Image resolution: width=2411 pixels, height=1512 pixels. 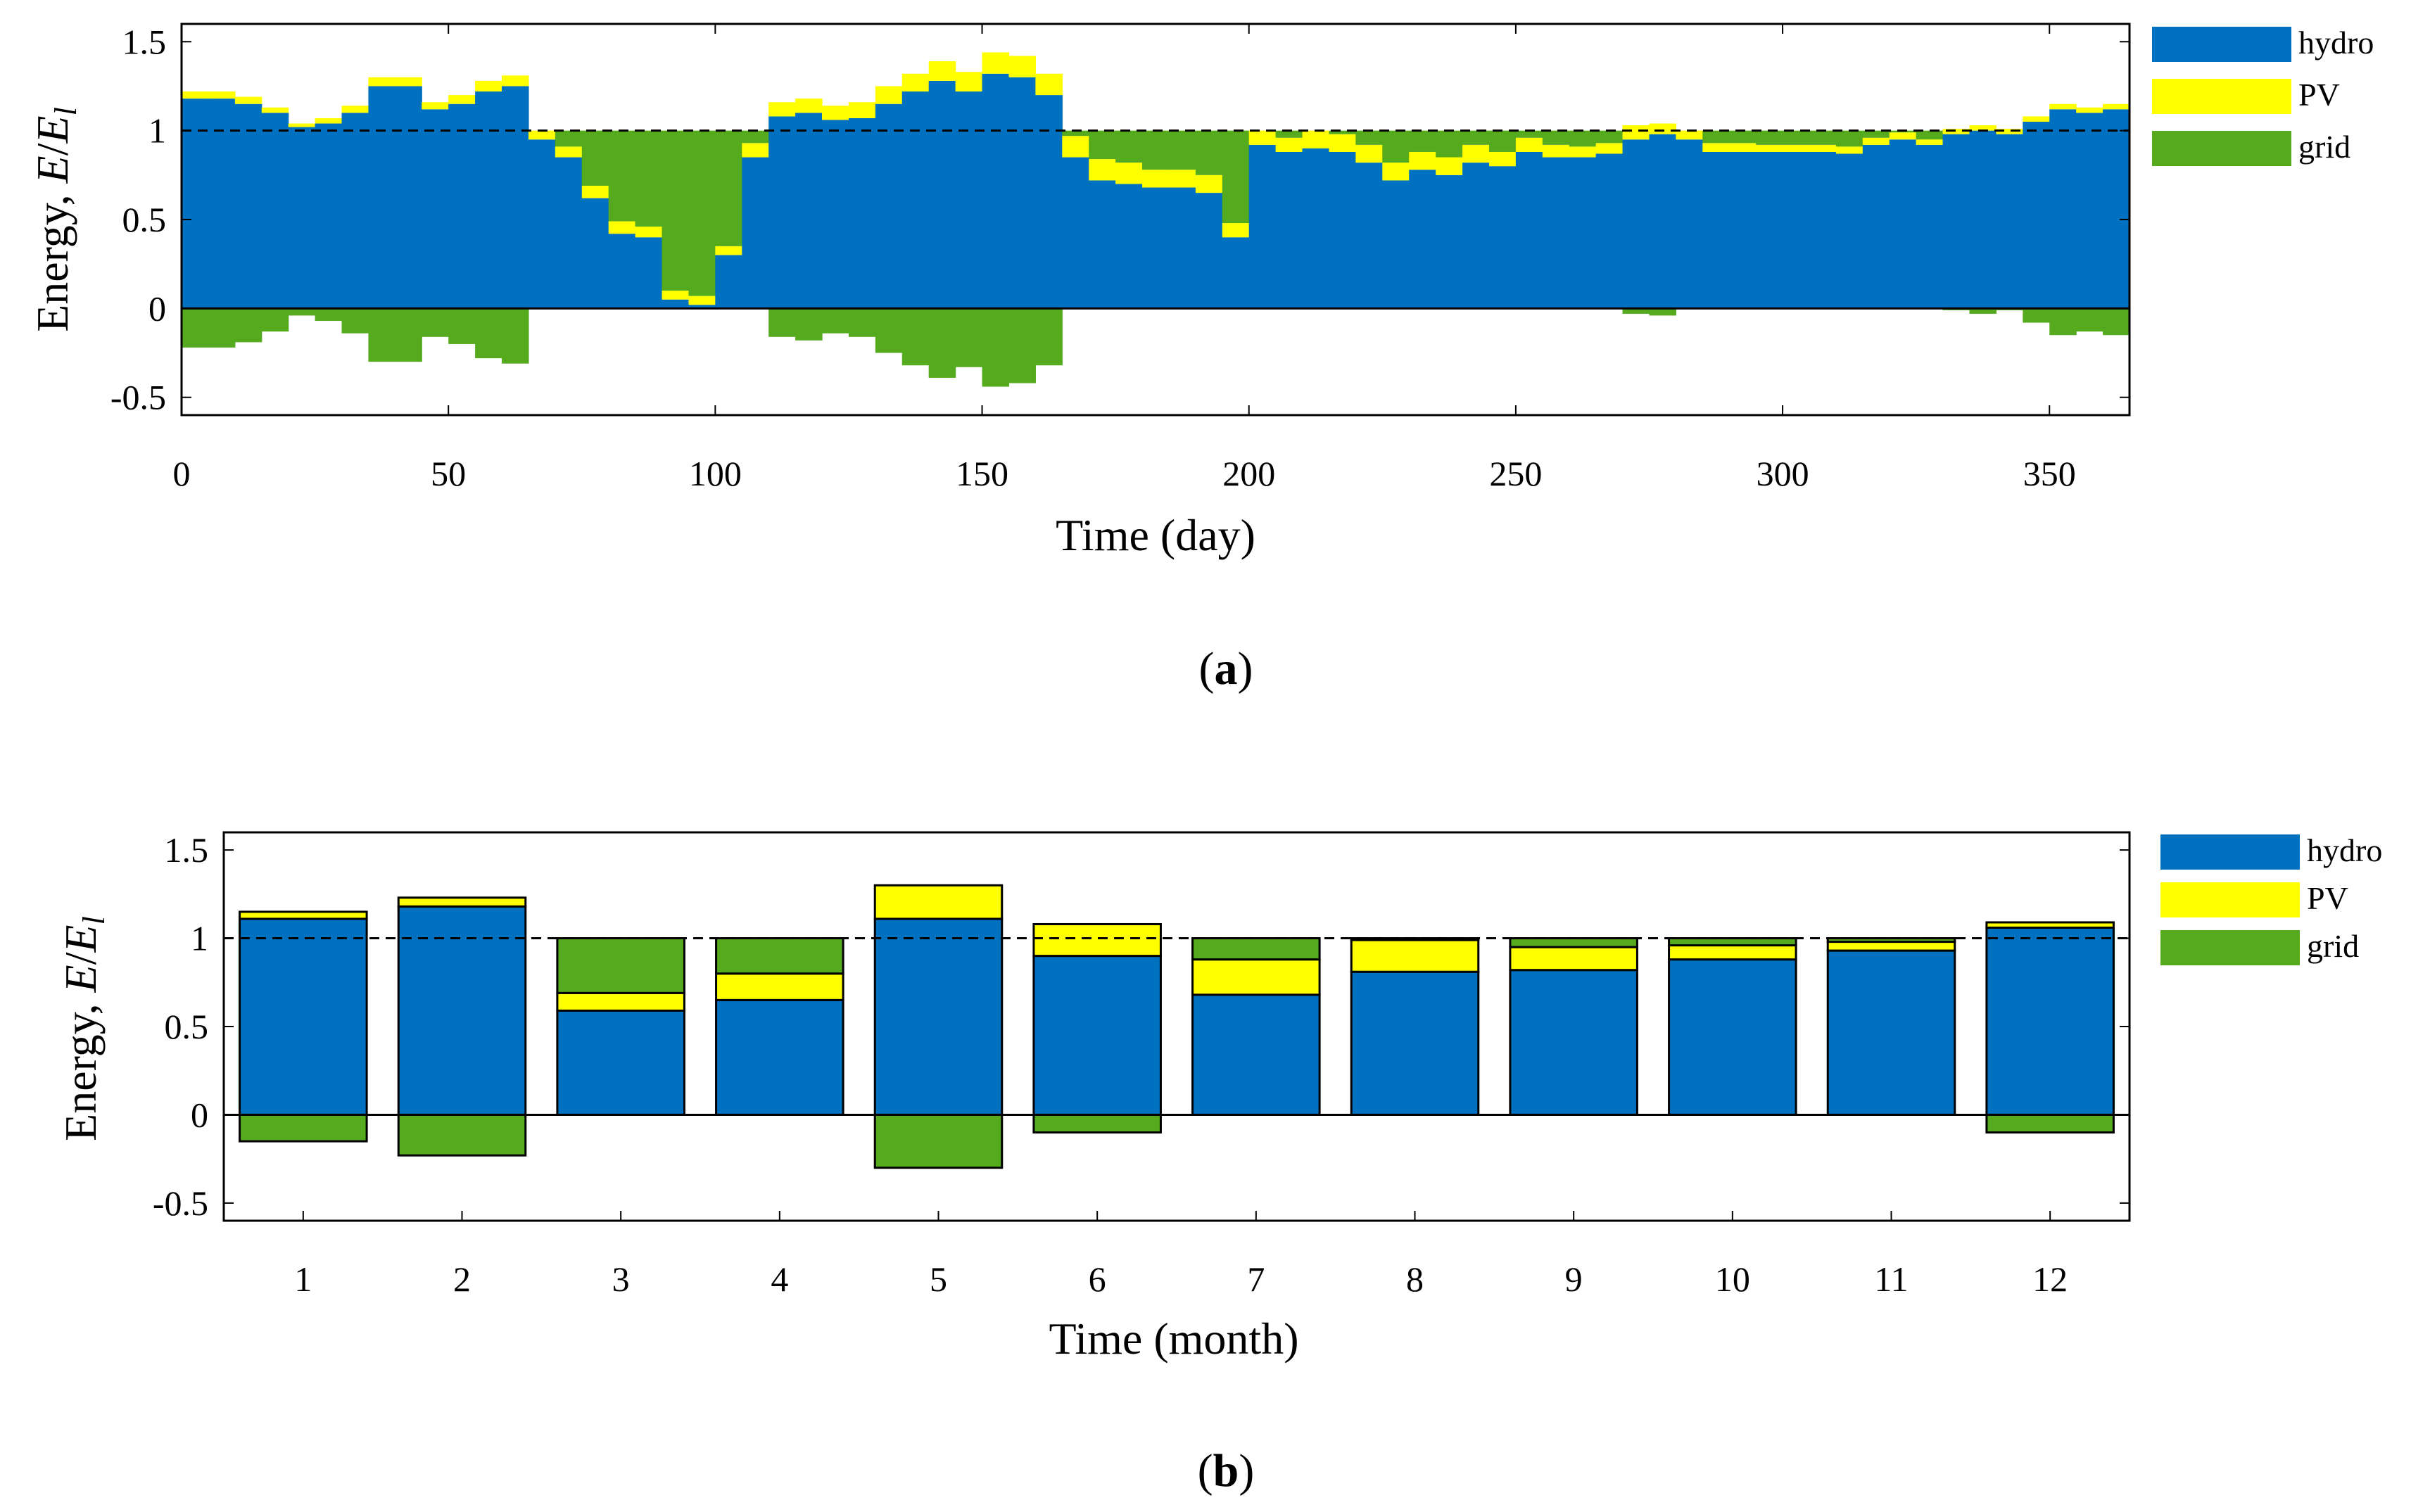 What do you see at coordinates (448, 473) in the screenshot?
I see `panel-a-x-tick-label: 50` at bounding box center [448, 473].